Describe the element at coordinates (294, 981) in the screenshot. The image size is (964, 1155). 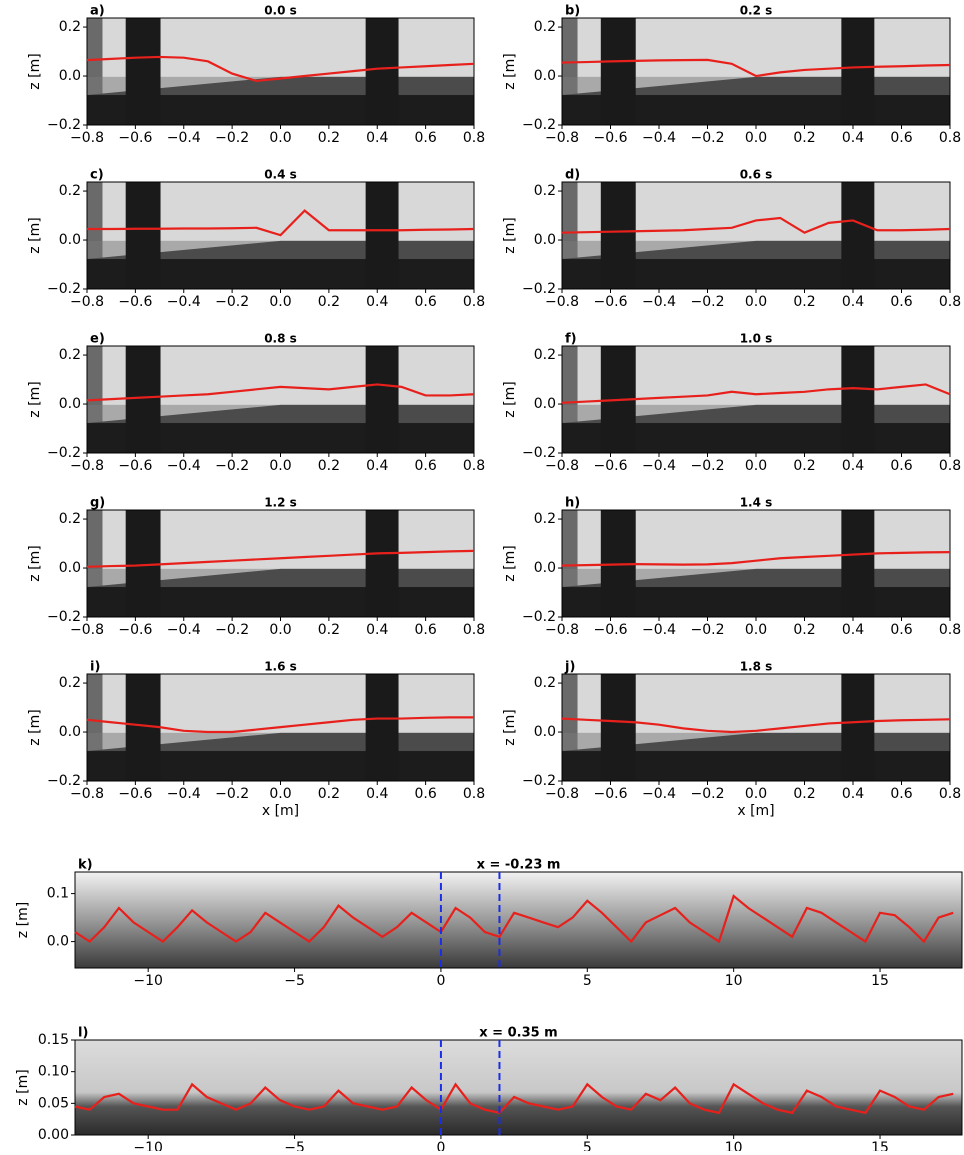
I see `x-tick-label: −5` at that location.